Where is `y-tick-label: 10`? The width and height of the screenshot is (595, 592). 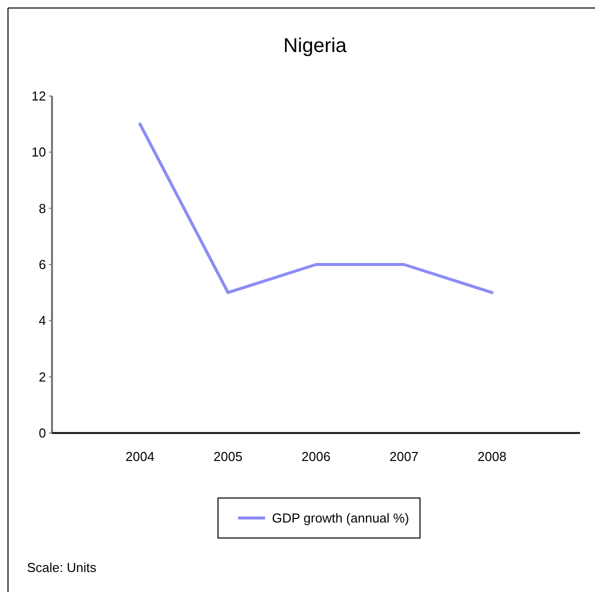 y-tick-label: 10 is located at coordinates (39, 152).